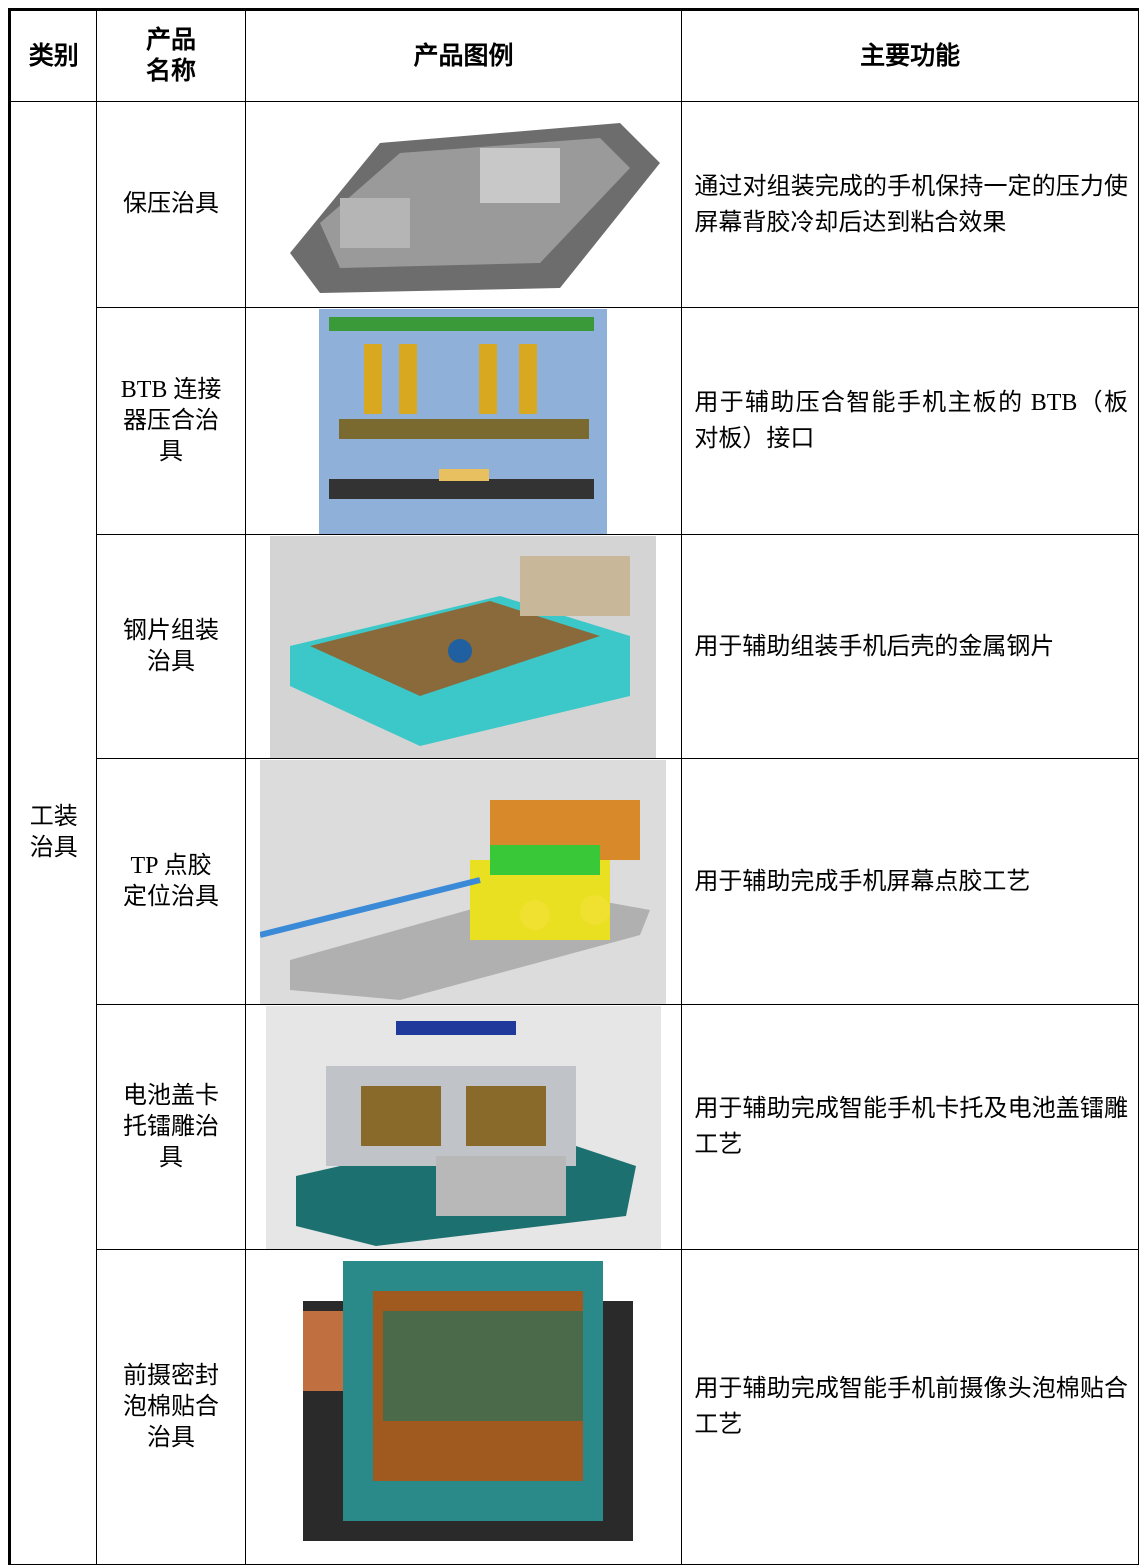 This screenshot has width=1139, height=1565. I want to click on function-cell: 用于辅助完成智能手机卡托及电池盖镭雕工艺, so click(910, 1127).